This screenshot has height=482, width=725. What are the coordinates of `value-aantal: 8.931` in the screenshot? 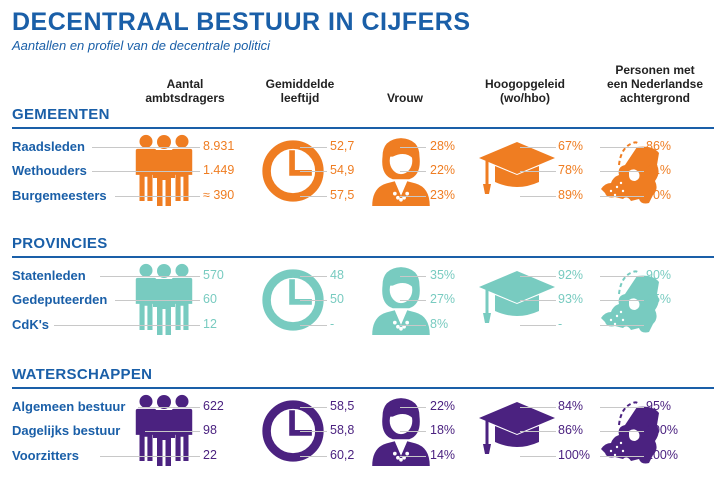 It's located at (219, 146).